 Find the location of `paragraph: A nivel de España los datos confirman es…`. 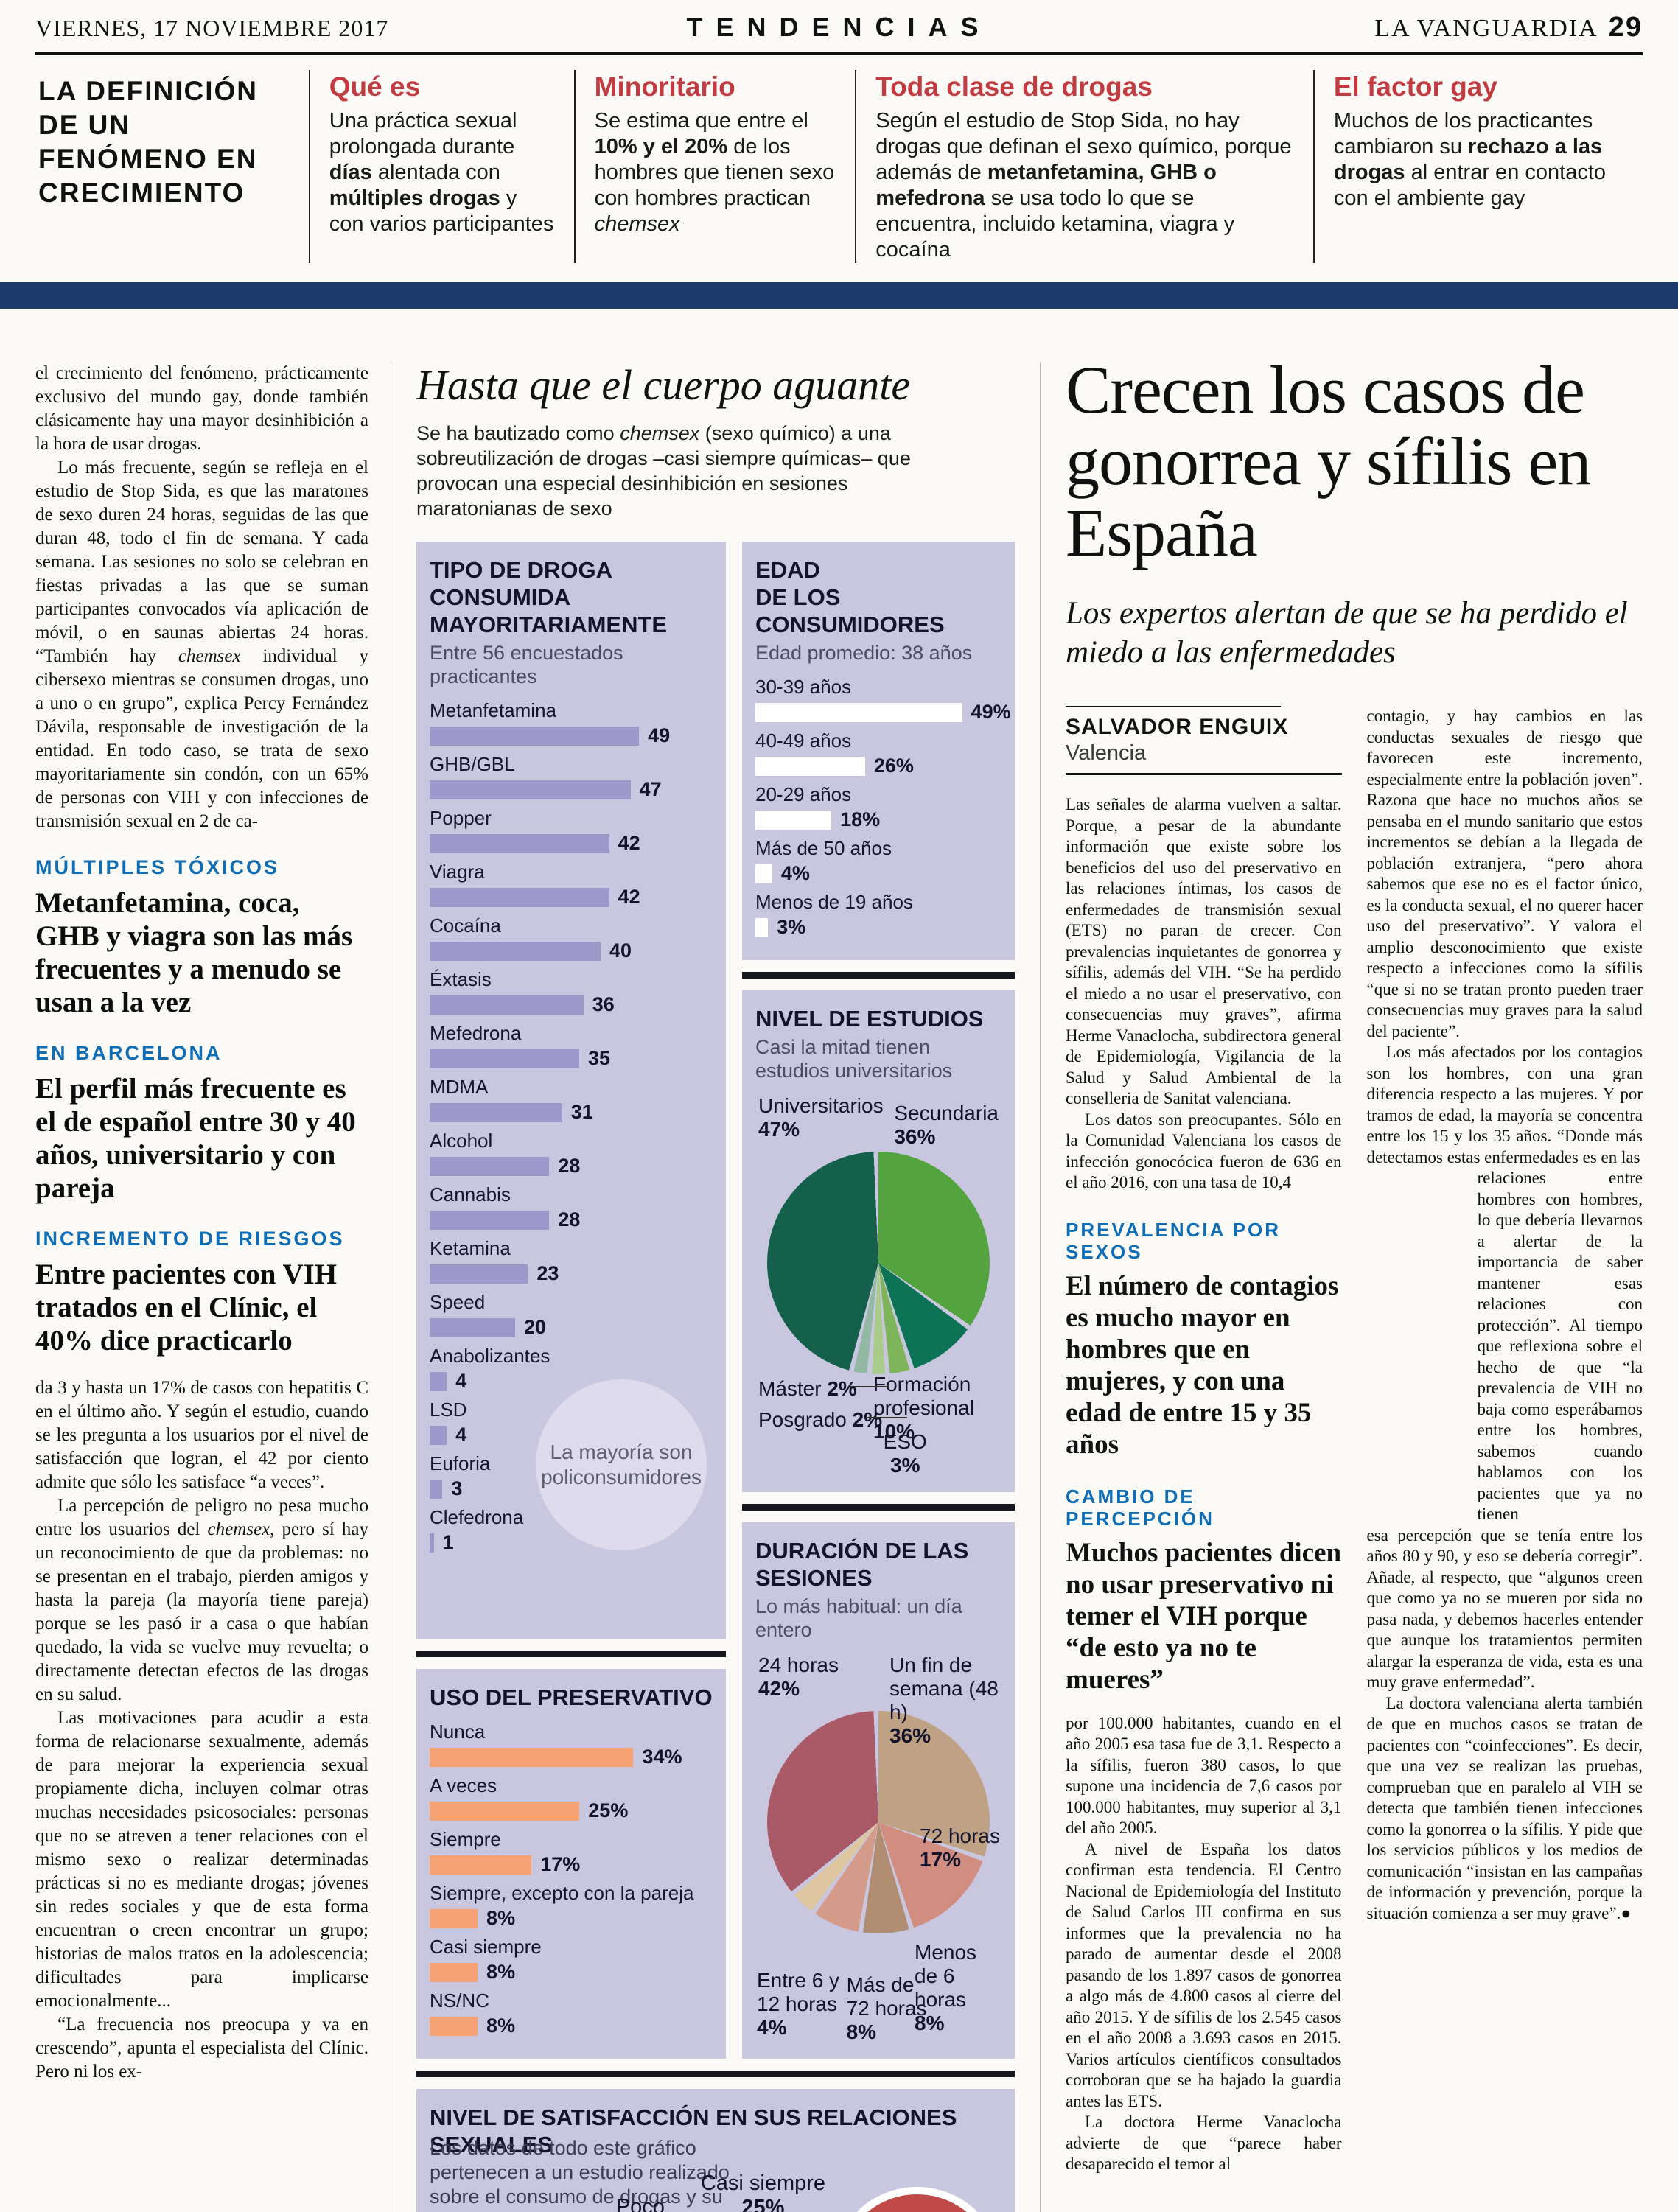

paragraph: A nivel de España los datos confirman es… is located at coordinates (1204, 1974).